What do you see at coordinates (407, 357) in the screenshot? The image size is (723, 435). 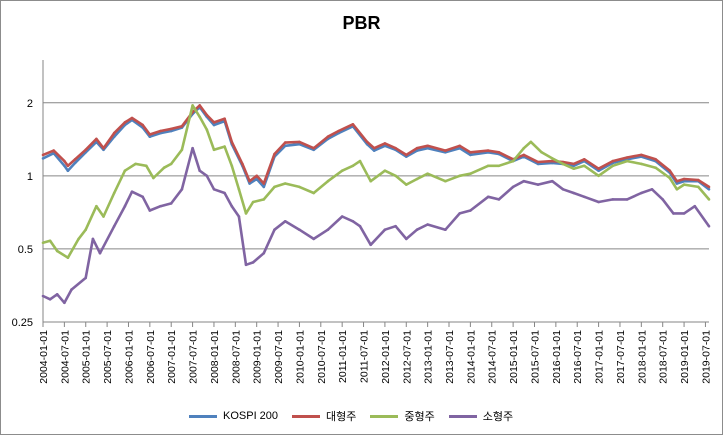 I see `x-tick-label: 2012-07-01` at bounding box center [407, 357].